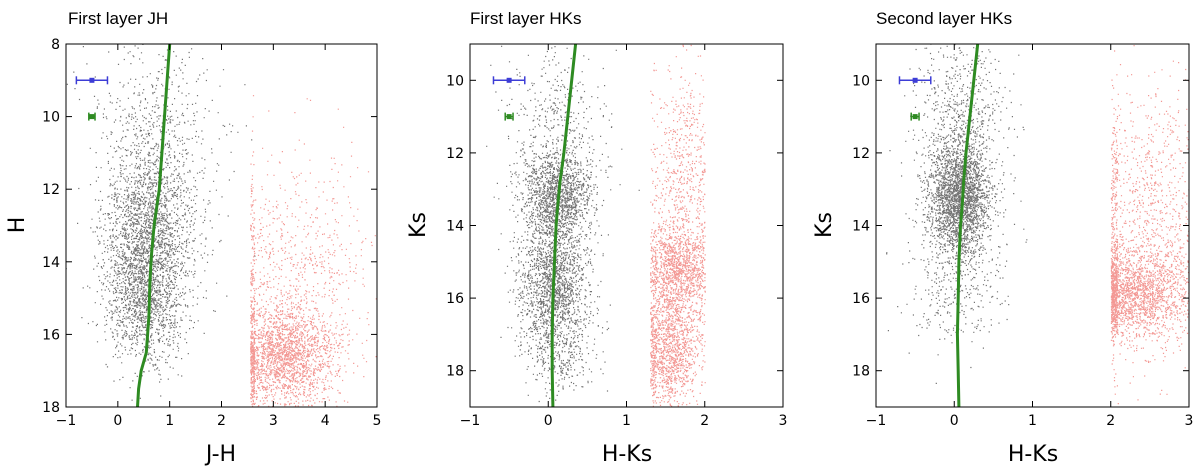  What do you see at coordinates (55, 45) in the screenshot?
I see `y-tick-label: 8` at bounding box center [55, 45].